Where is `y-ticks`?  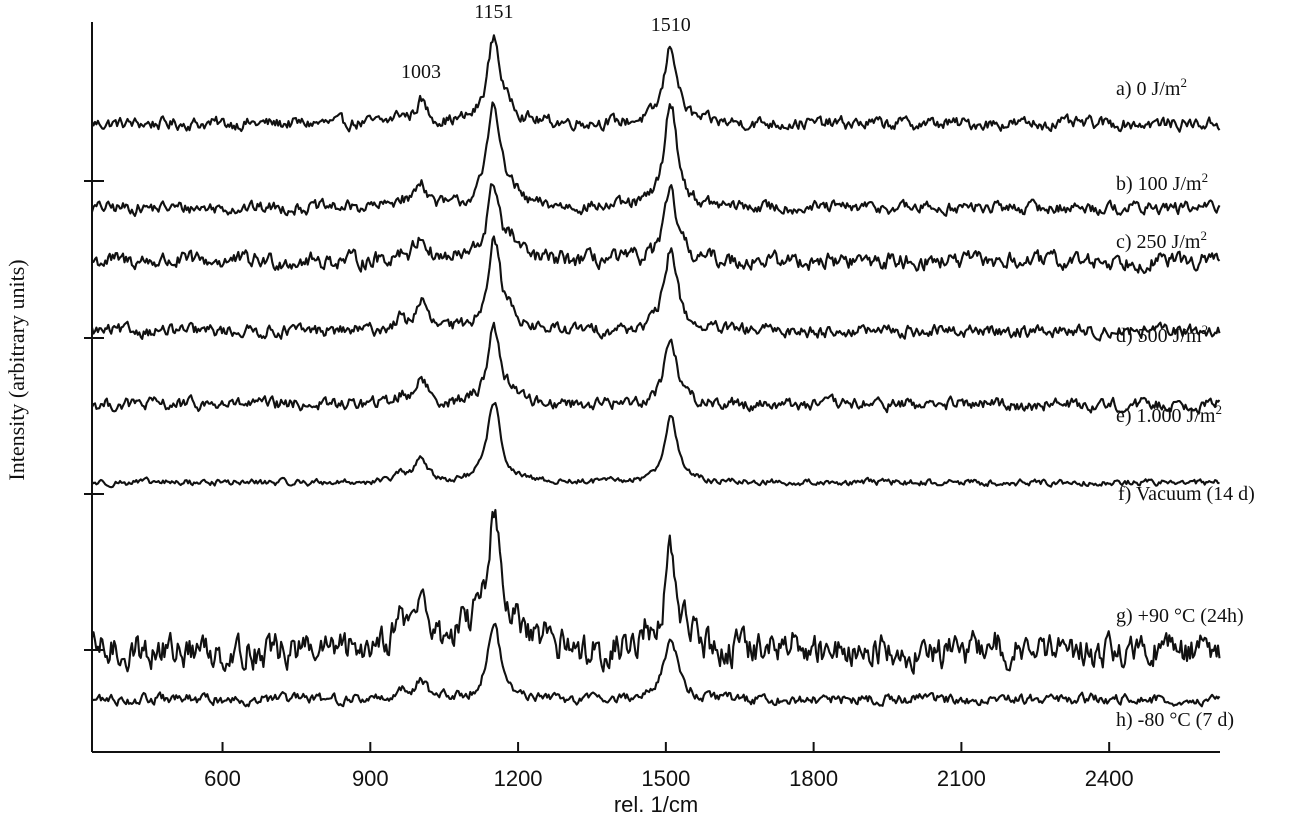
y-ticks is located at coordinates (94, 415).